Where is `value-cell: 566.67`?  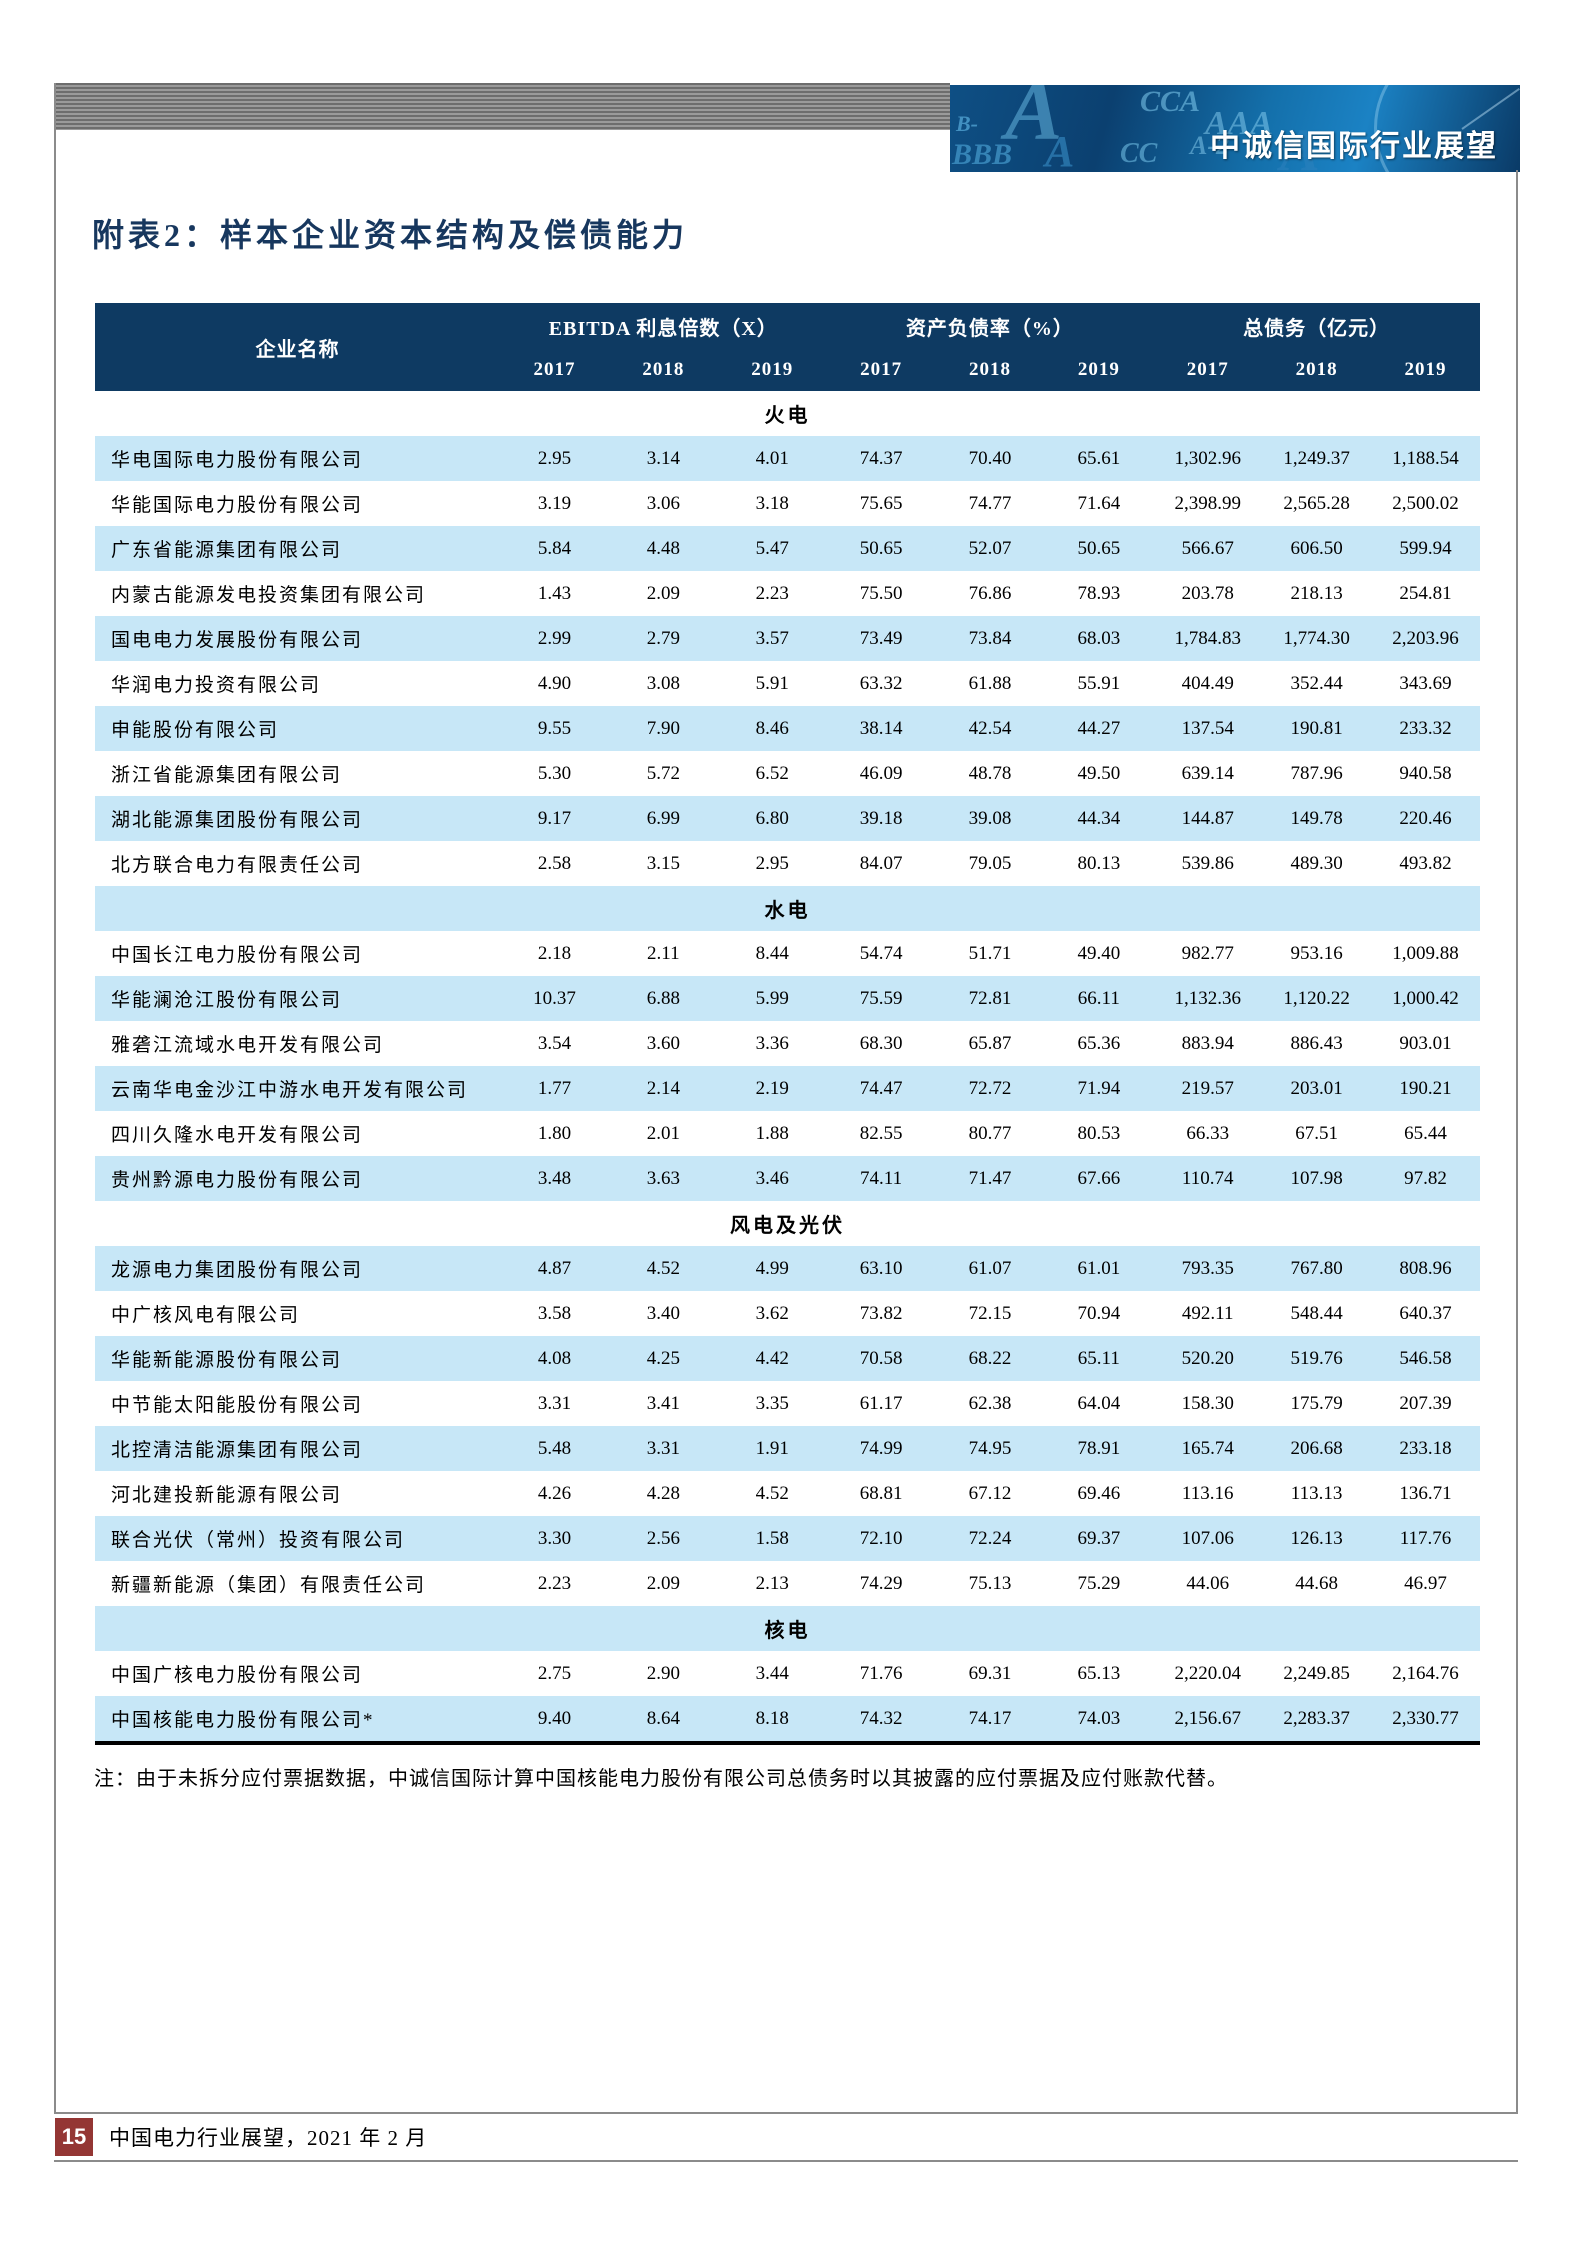
value-cell: 566.67 is located at coordinates (1208, 548).